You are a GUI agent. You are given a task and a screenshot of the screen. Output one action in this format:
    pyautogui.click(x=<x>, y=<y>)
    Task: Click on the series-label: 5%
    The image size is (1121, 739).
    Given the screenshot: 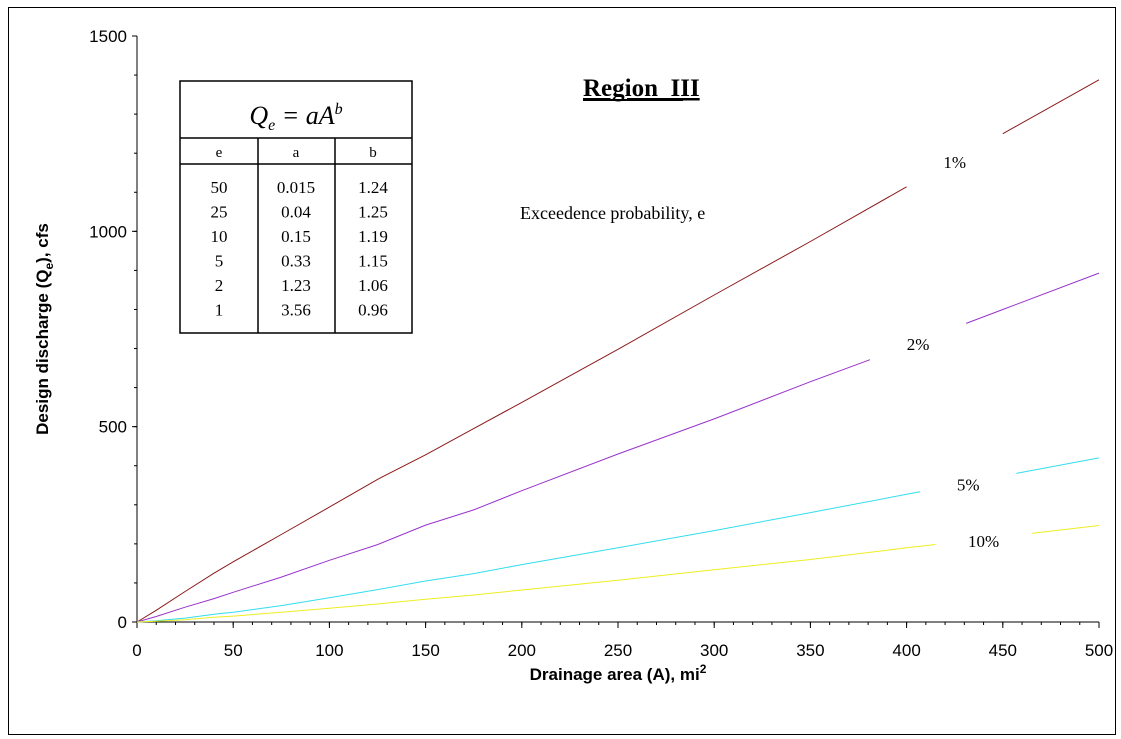 What is the action you would take?
    pyautogui.click(x=968, y=485)
    